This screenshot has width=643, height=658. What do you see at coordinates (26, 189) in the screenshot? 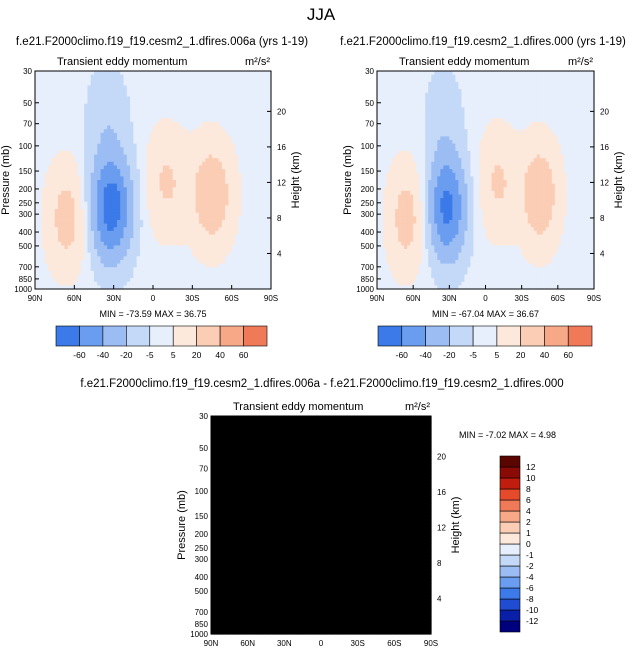
I see `left-ytick-label: 200` at bounding box center [26, 189].